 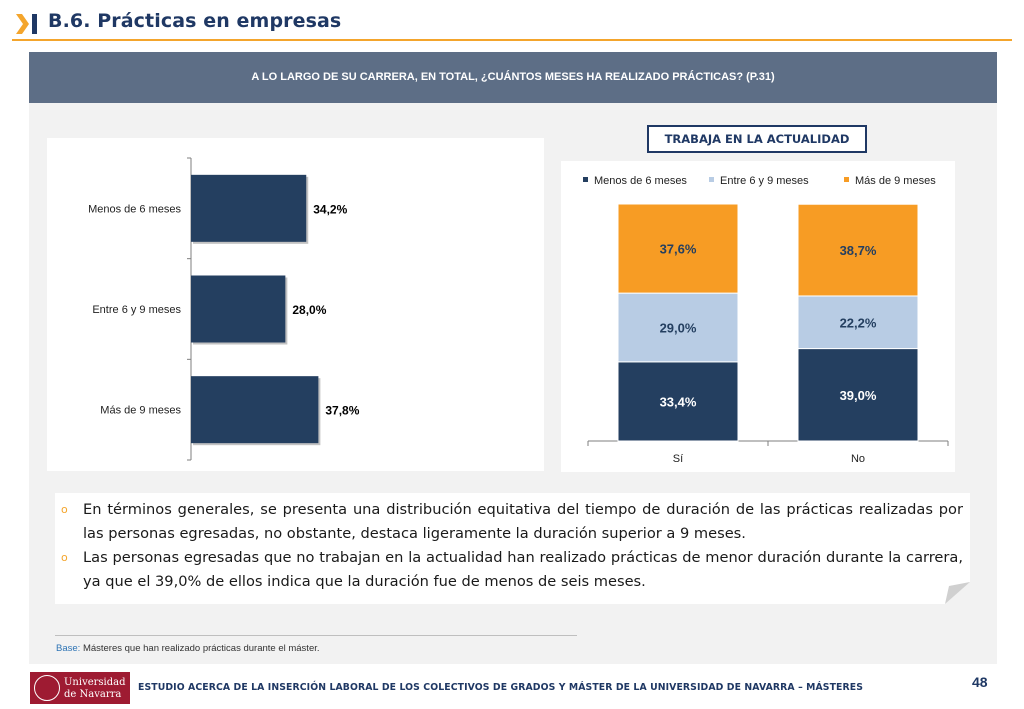 I want to click on data-label: 38,7%, so click(x=858, y=250).